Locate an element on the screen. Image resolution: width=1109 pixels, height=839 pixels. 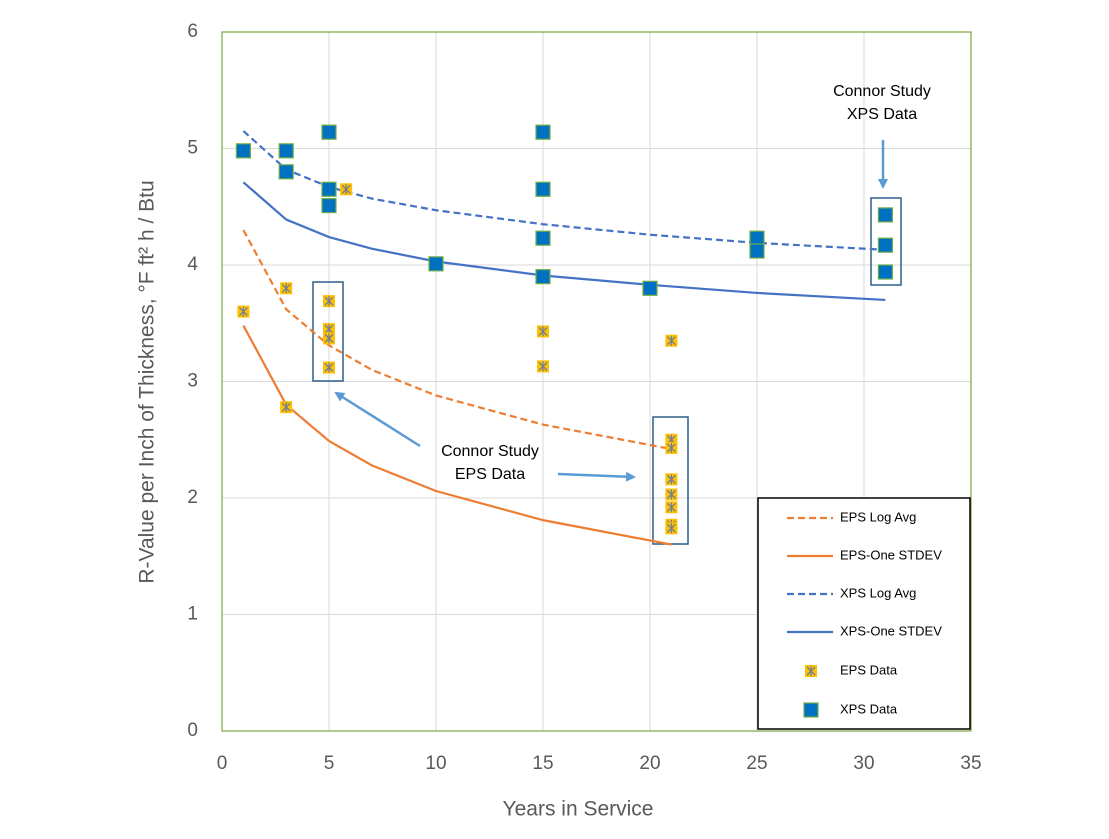
x-tick-label: 15 is located at coordinates (542, 763).